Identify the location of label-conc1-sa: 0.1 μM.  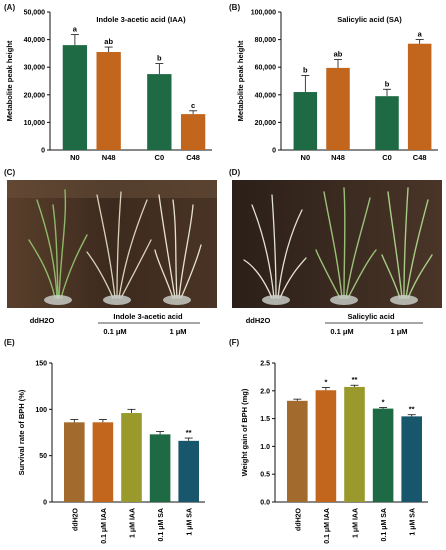
(341, 331).